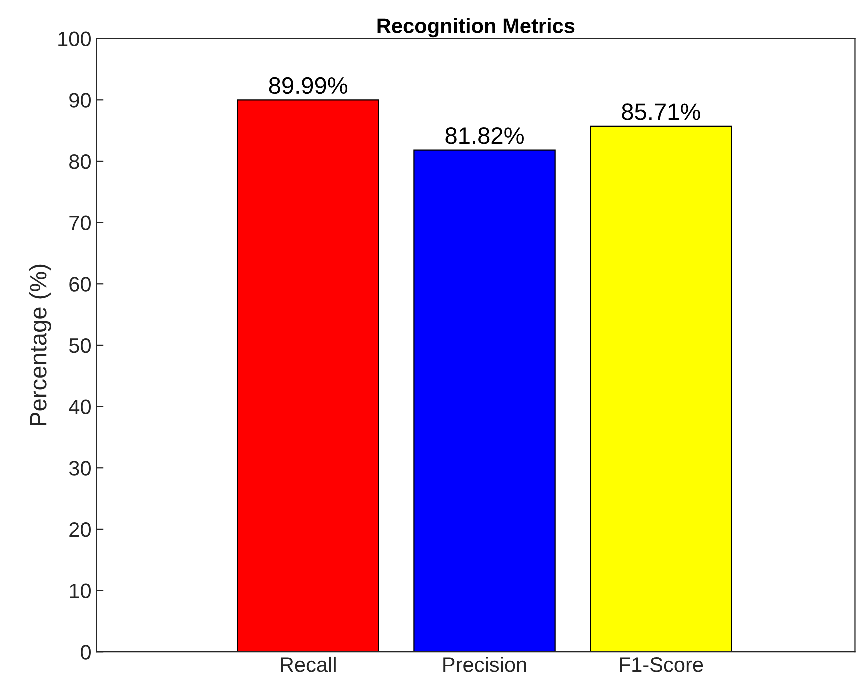 The height and width of the screenshot is (693, 863). Describe the element at coordinates (308, 664) in the screenshot. I see `x-tick-label: Recall` at that location.